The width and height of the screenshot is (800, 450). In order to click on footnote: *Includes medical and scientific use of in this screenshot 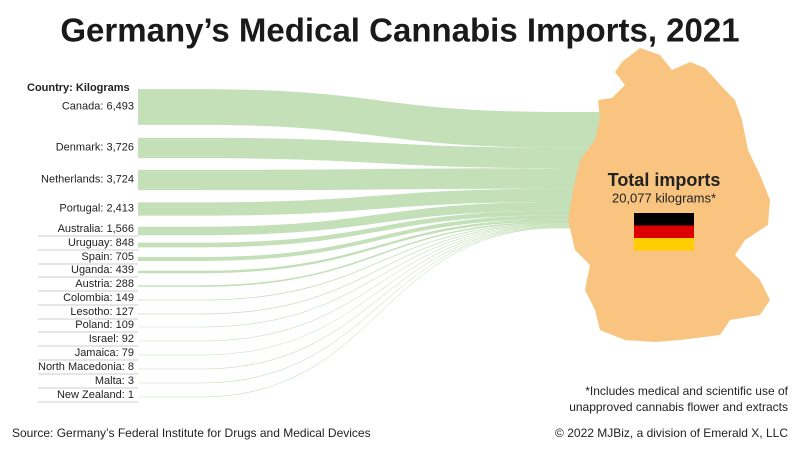, I will do `click(686, 391)`.